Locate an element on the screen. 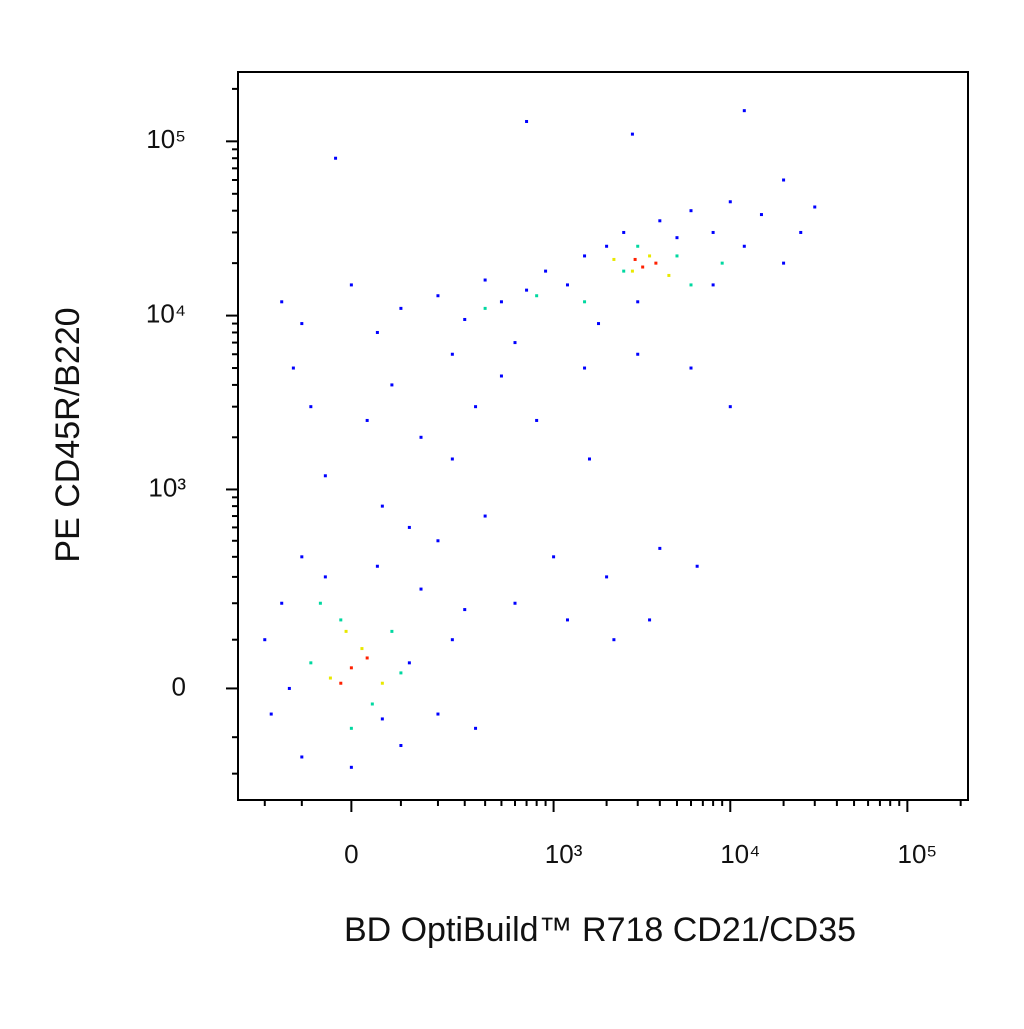 Image resolution: width=1024 pixels, height=1029 pixels. y-tick-label: 10⁵ is located at coordinates (166, 139).